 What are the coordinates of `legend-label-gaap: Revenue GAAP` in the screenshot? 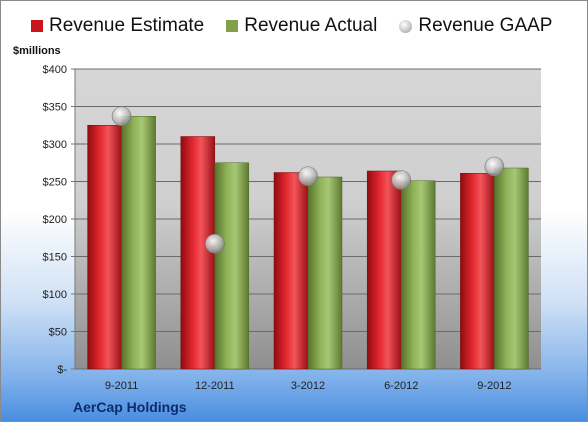 It's located at (485, 25).